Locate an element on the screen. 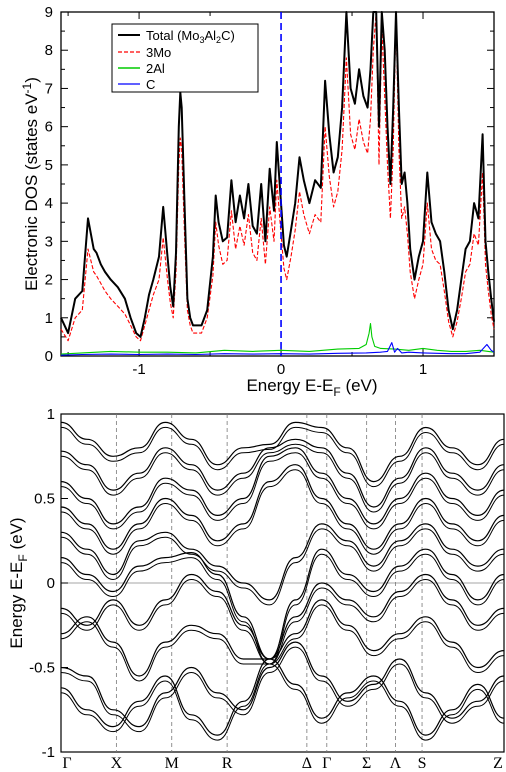  dos-y-tick-label: 2 is located at coordinates (49, 280).